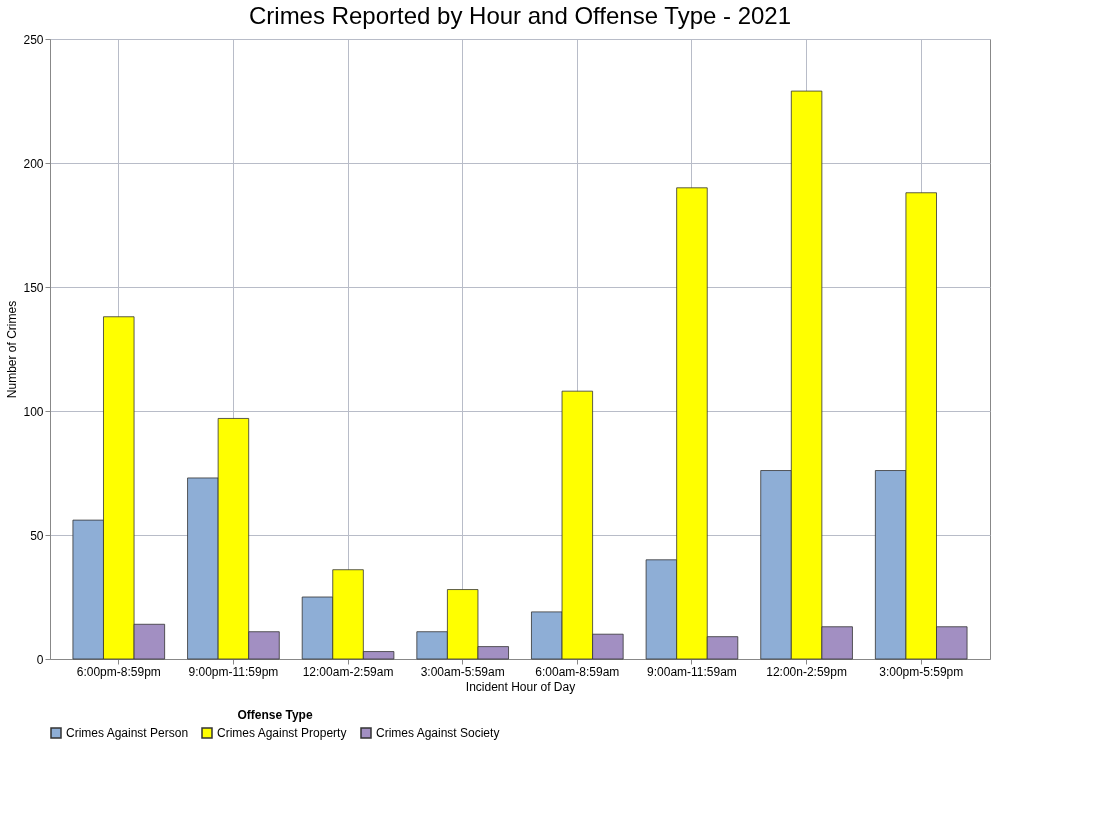  I want to click on legend-label: Crimes Against Society, so click(438, 733).